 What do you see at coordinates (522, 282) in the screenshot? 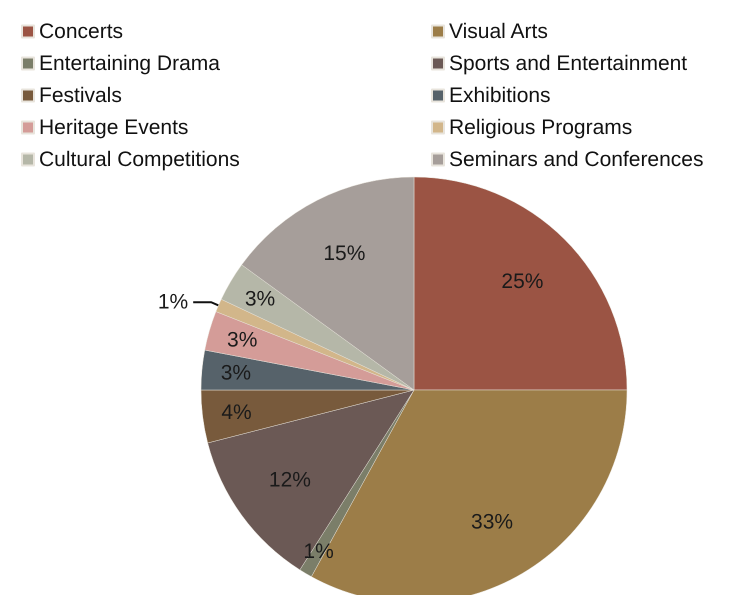
I see `data-label: 25%` at bounding box center [522, 282].